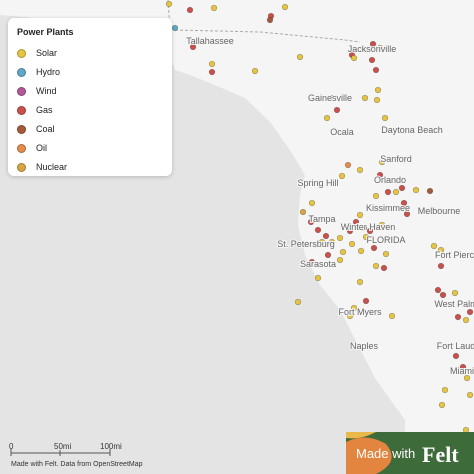 The width and height of the screenshot is (474, 474). What do you see at coordinates (37, 91) in the screenshot?
I see `legend-item: Wind` at bounding box center [37, 91].